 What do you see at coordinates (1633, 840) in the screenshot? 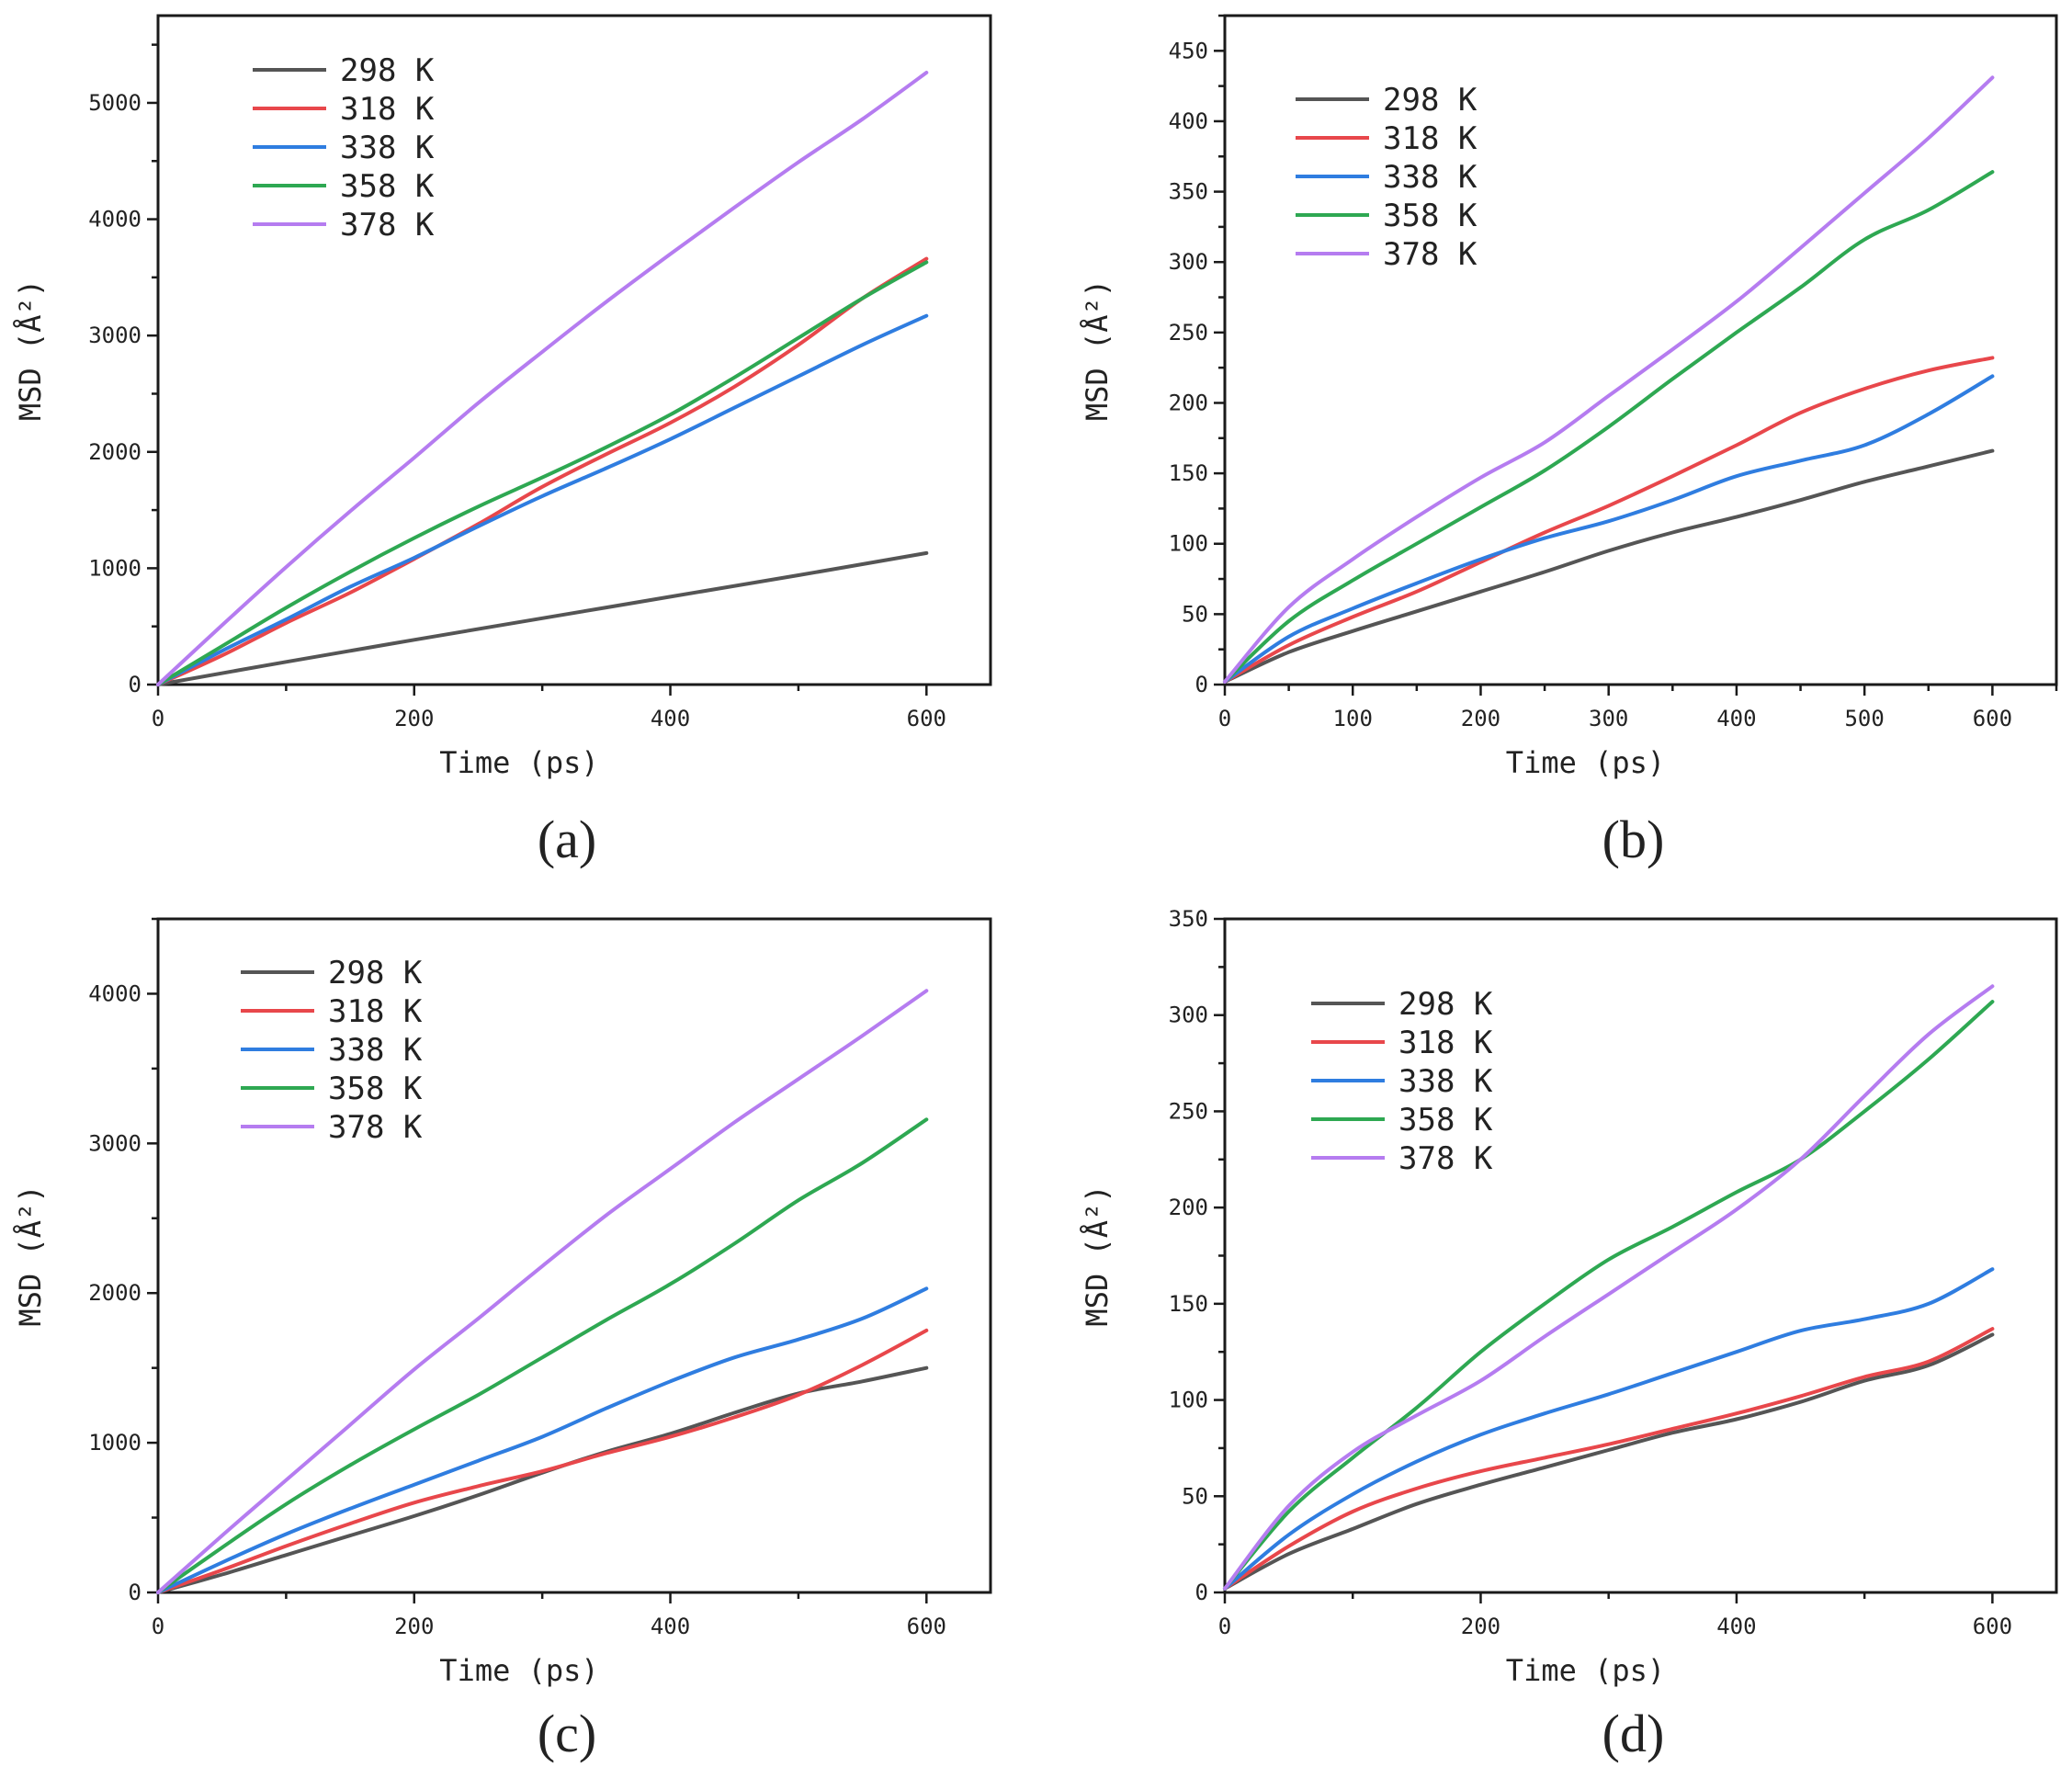
I see `panel-label: (b)` at bounding box center [1633, 840].